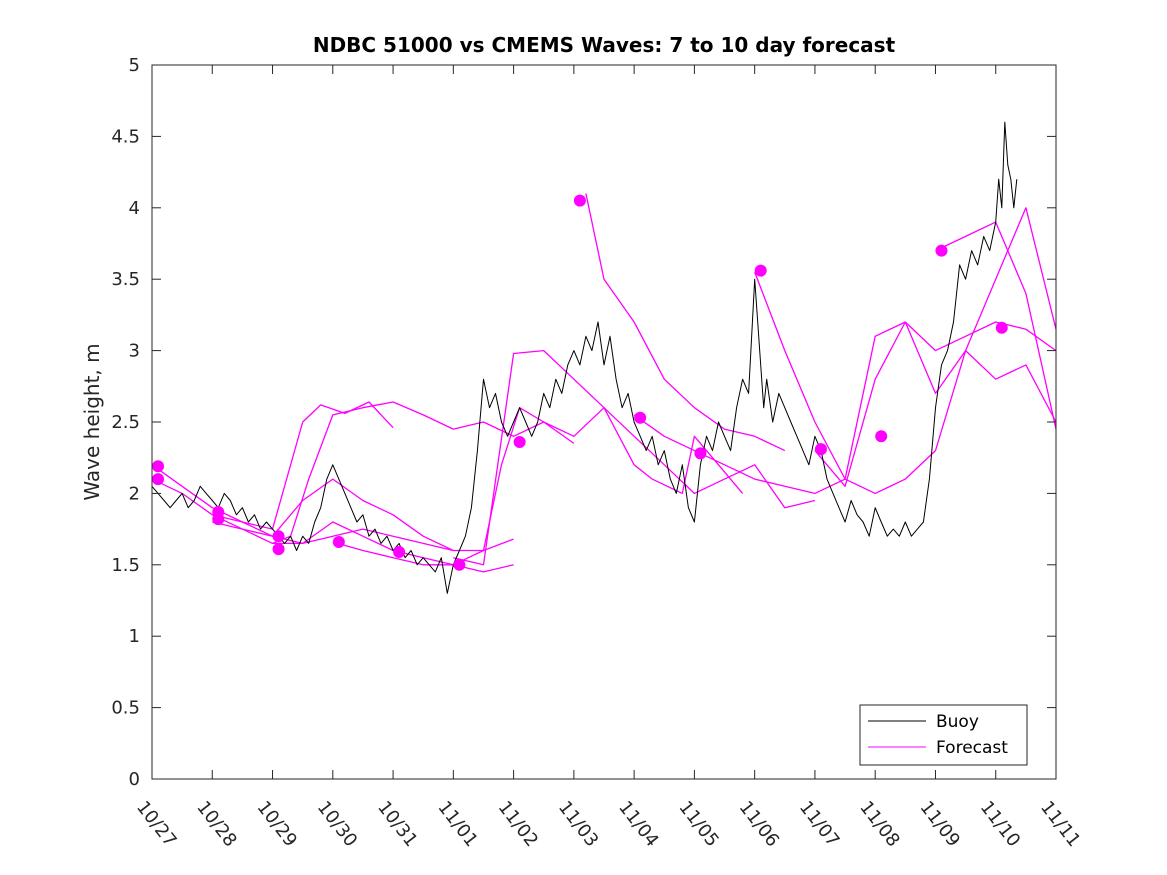  What do you see at coordinates (879, 824) in the screenshot?
I see `x-tick-label: 11/08` at bounding box center [879, 824].